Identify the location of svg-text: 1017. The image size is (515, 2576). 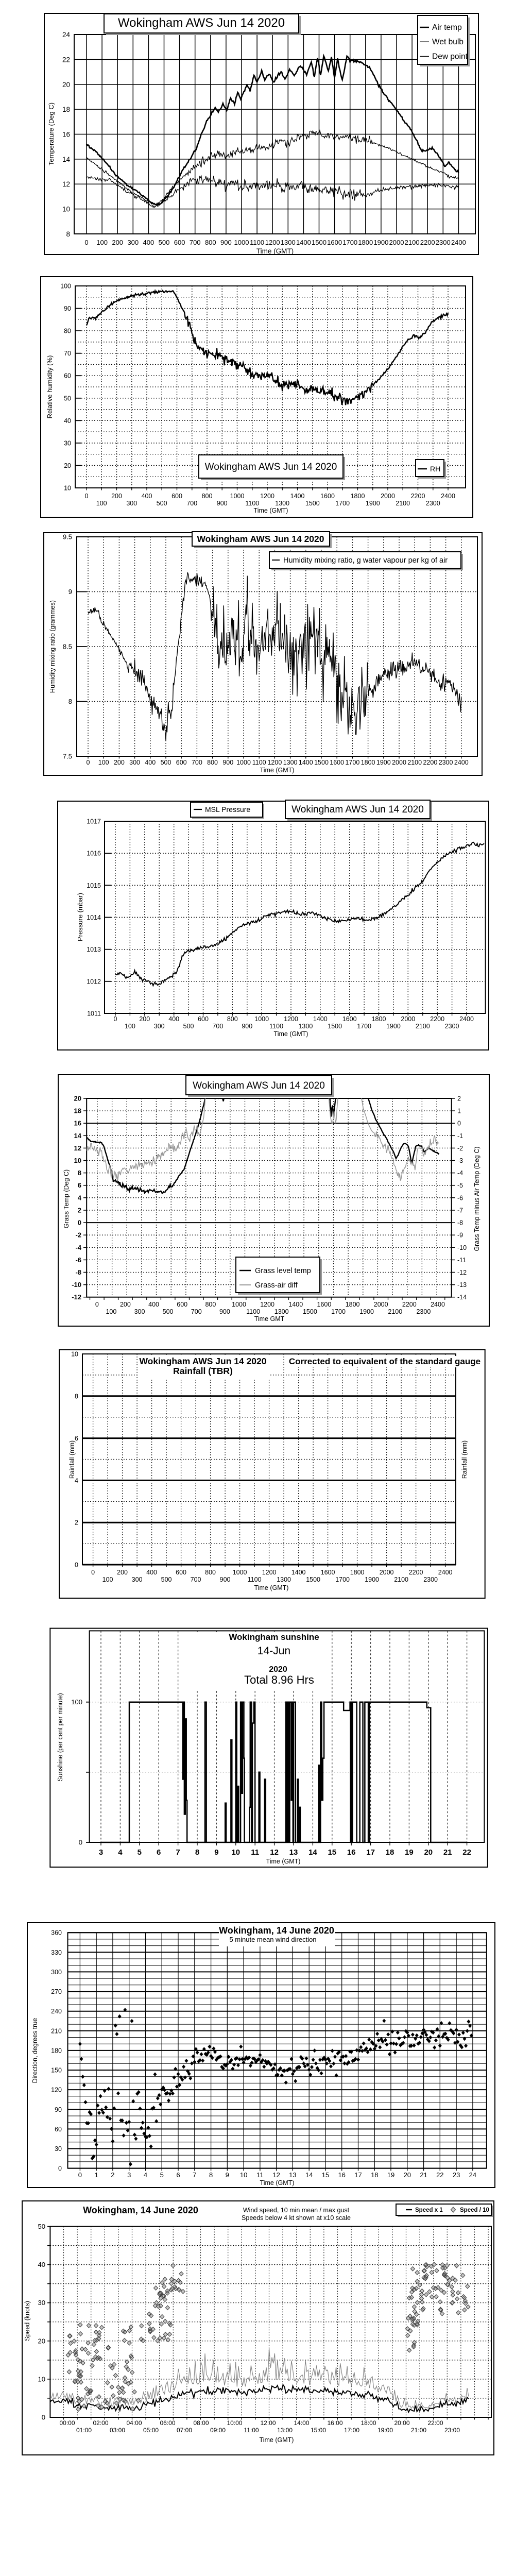
(94, 821).